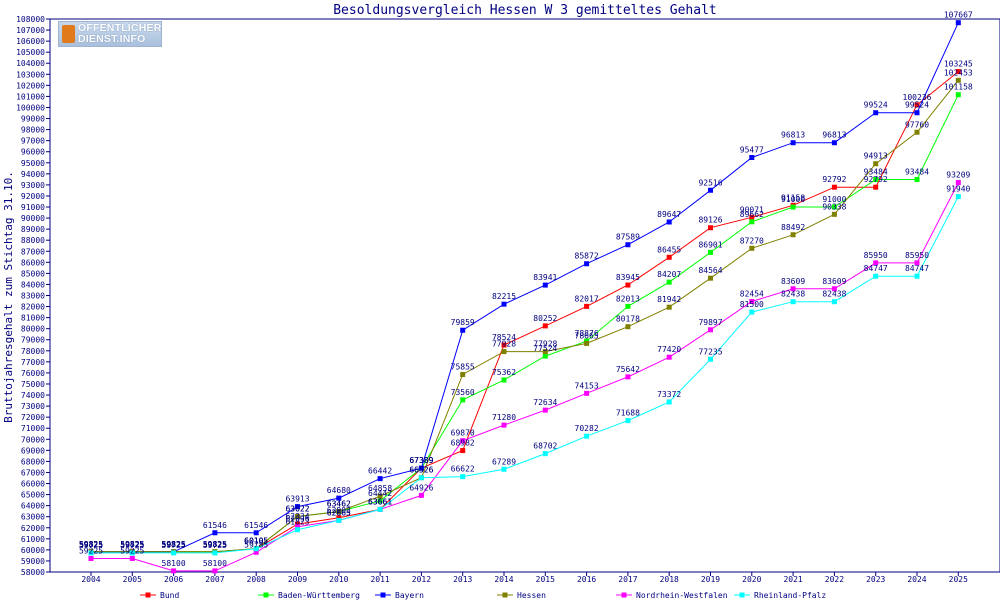 This screenshot has width=1000, height=604. What do you see at coordinates (256, 525) in the screenshot?
I see `data-label: 61546` at bounding box center [256, 525].